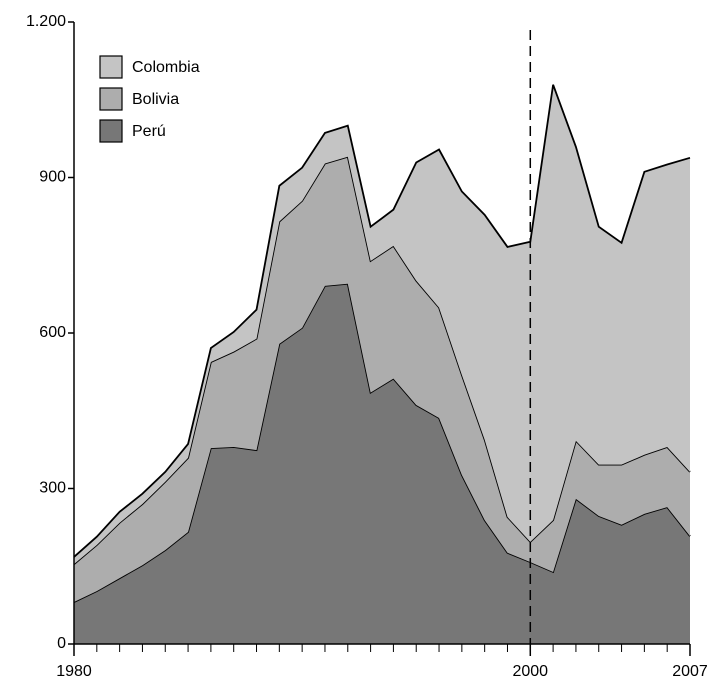  I want to click on legend-label: Bolivia, so click(155, 99).